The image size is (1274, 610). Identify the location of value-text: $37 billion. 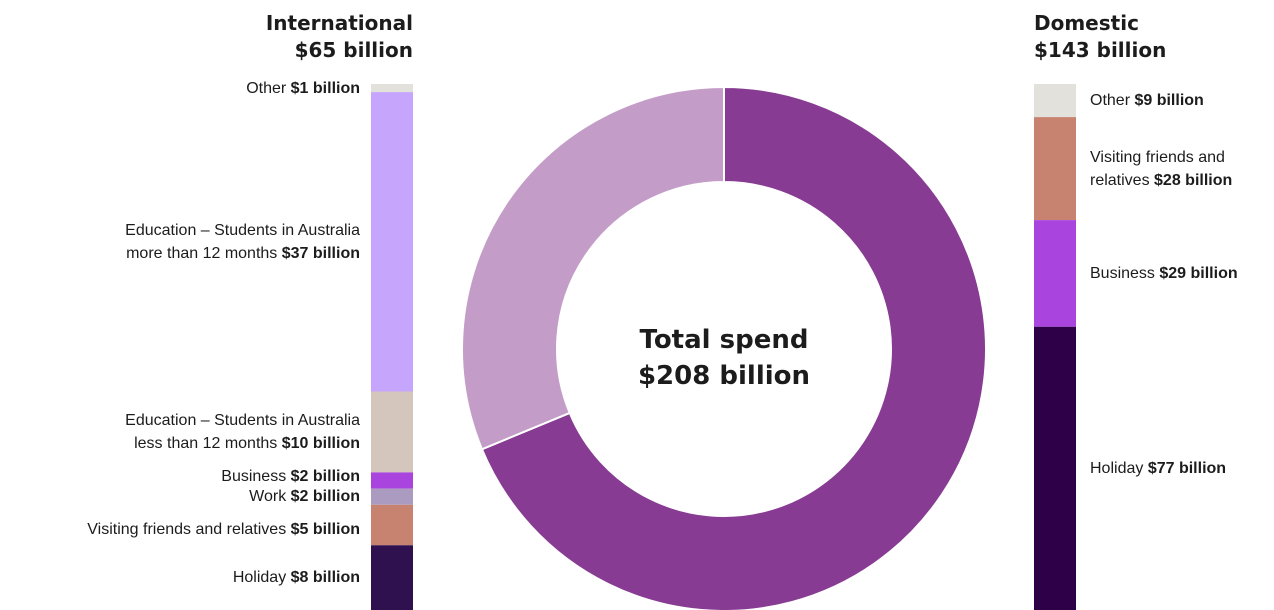
(320, 253).